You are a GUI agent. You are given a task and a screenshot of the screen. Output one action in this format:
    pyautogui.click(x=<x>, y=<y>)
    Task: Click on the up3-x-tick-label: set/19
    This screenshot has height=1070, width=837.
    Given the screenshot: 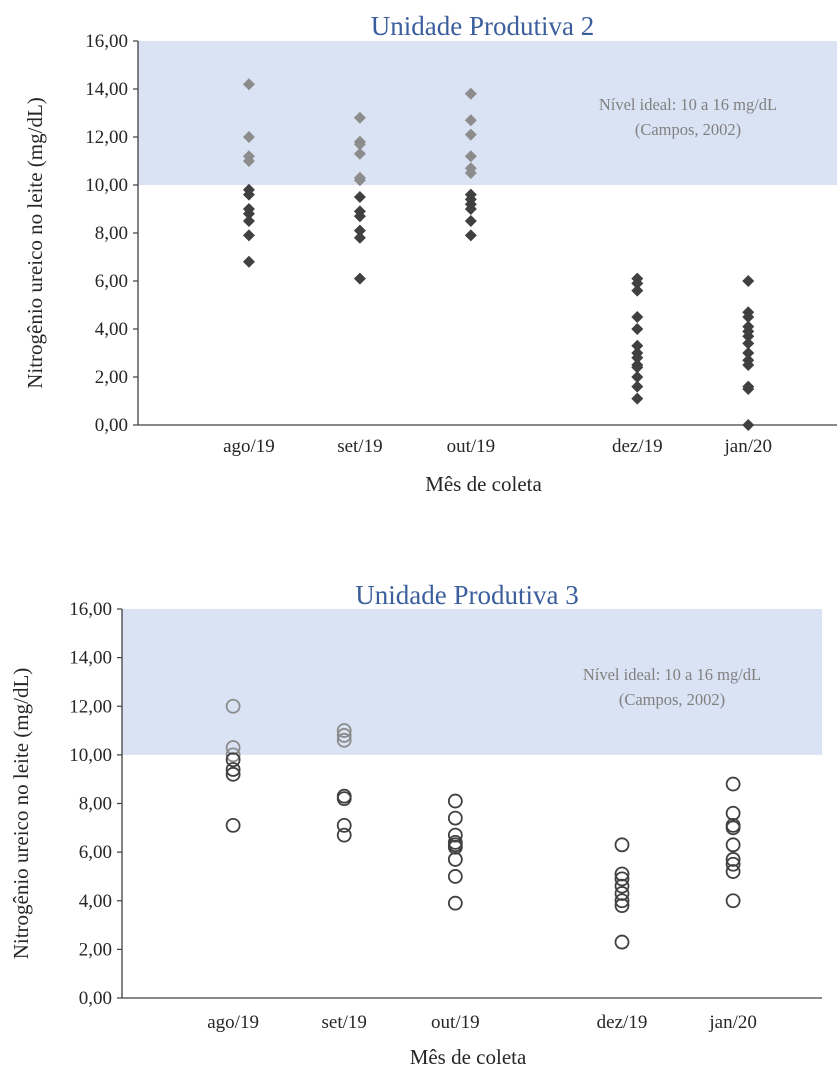 What is the action you would take?
    pyautogui.click(x=344, y=1022)
    